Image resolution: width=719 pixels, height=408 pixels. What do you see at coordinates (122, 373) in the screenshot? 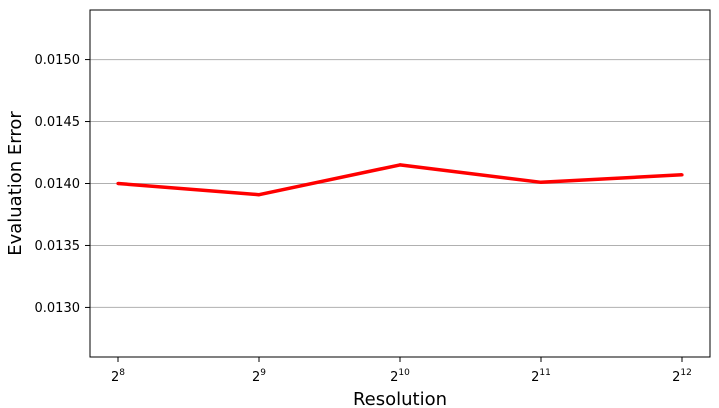
I see `x-tick-exponent: 8` at bounding box center [122, 373].